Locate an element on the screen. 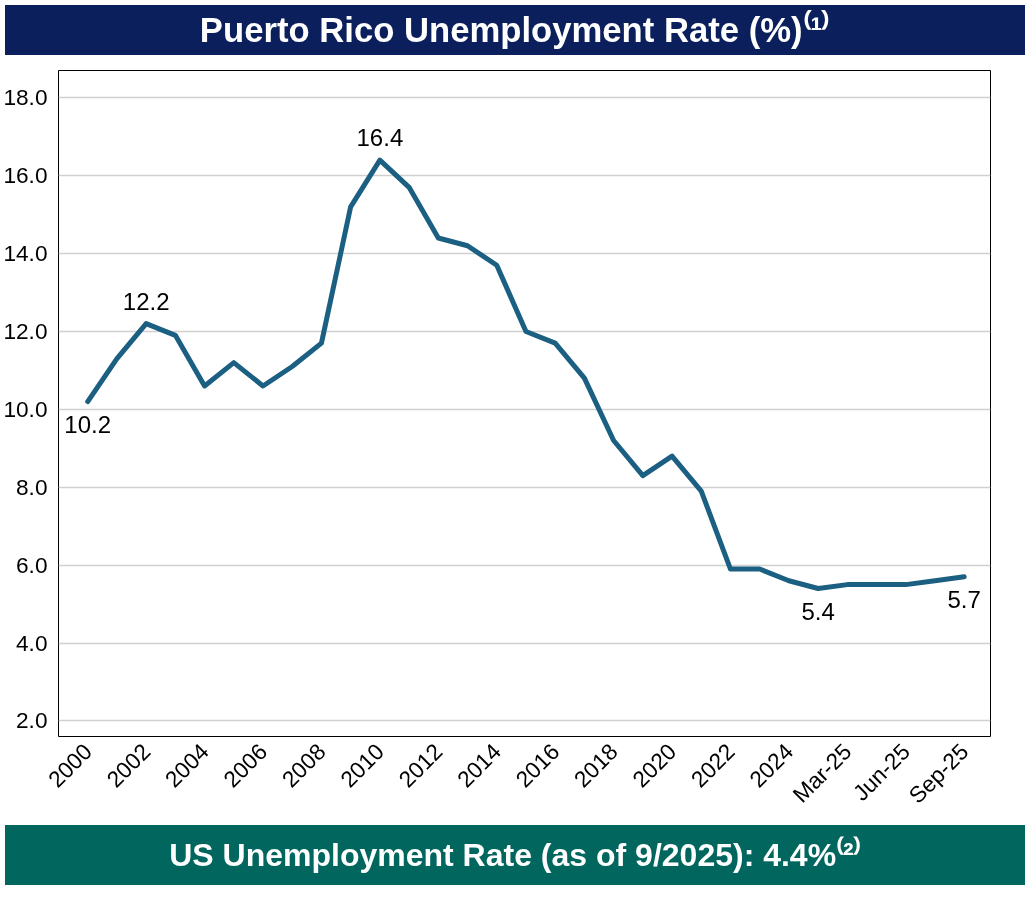 Image resolution: width=1035 pixels, height=898 pixels. data-label: 5.7 is located at coordinates (964, 599).